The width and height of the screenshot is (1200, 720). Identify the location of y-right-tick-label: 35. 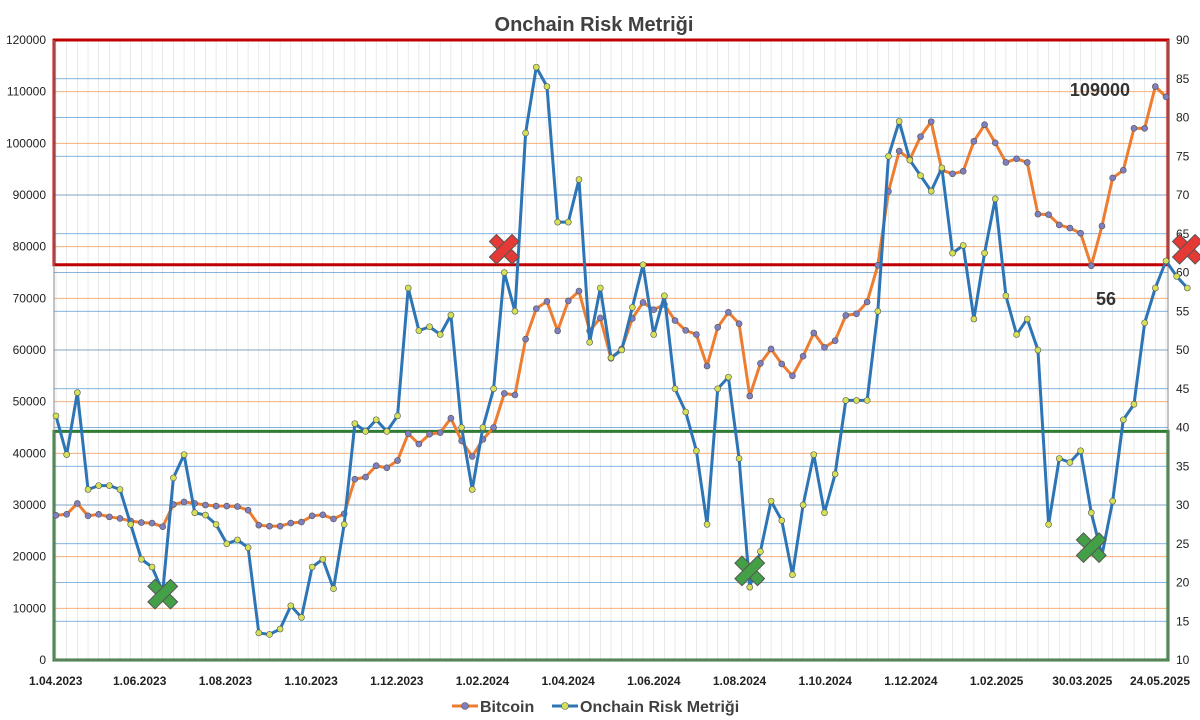
(1183, 466).